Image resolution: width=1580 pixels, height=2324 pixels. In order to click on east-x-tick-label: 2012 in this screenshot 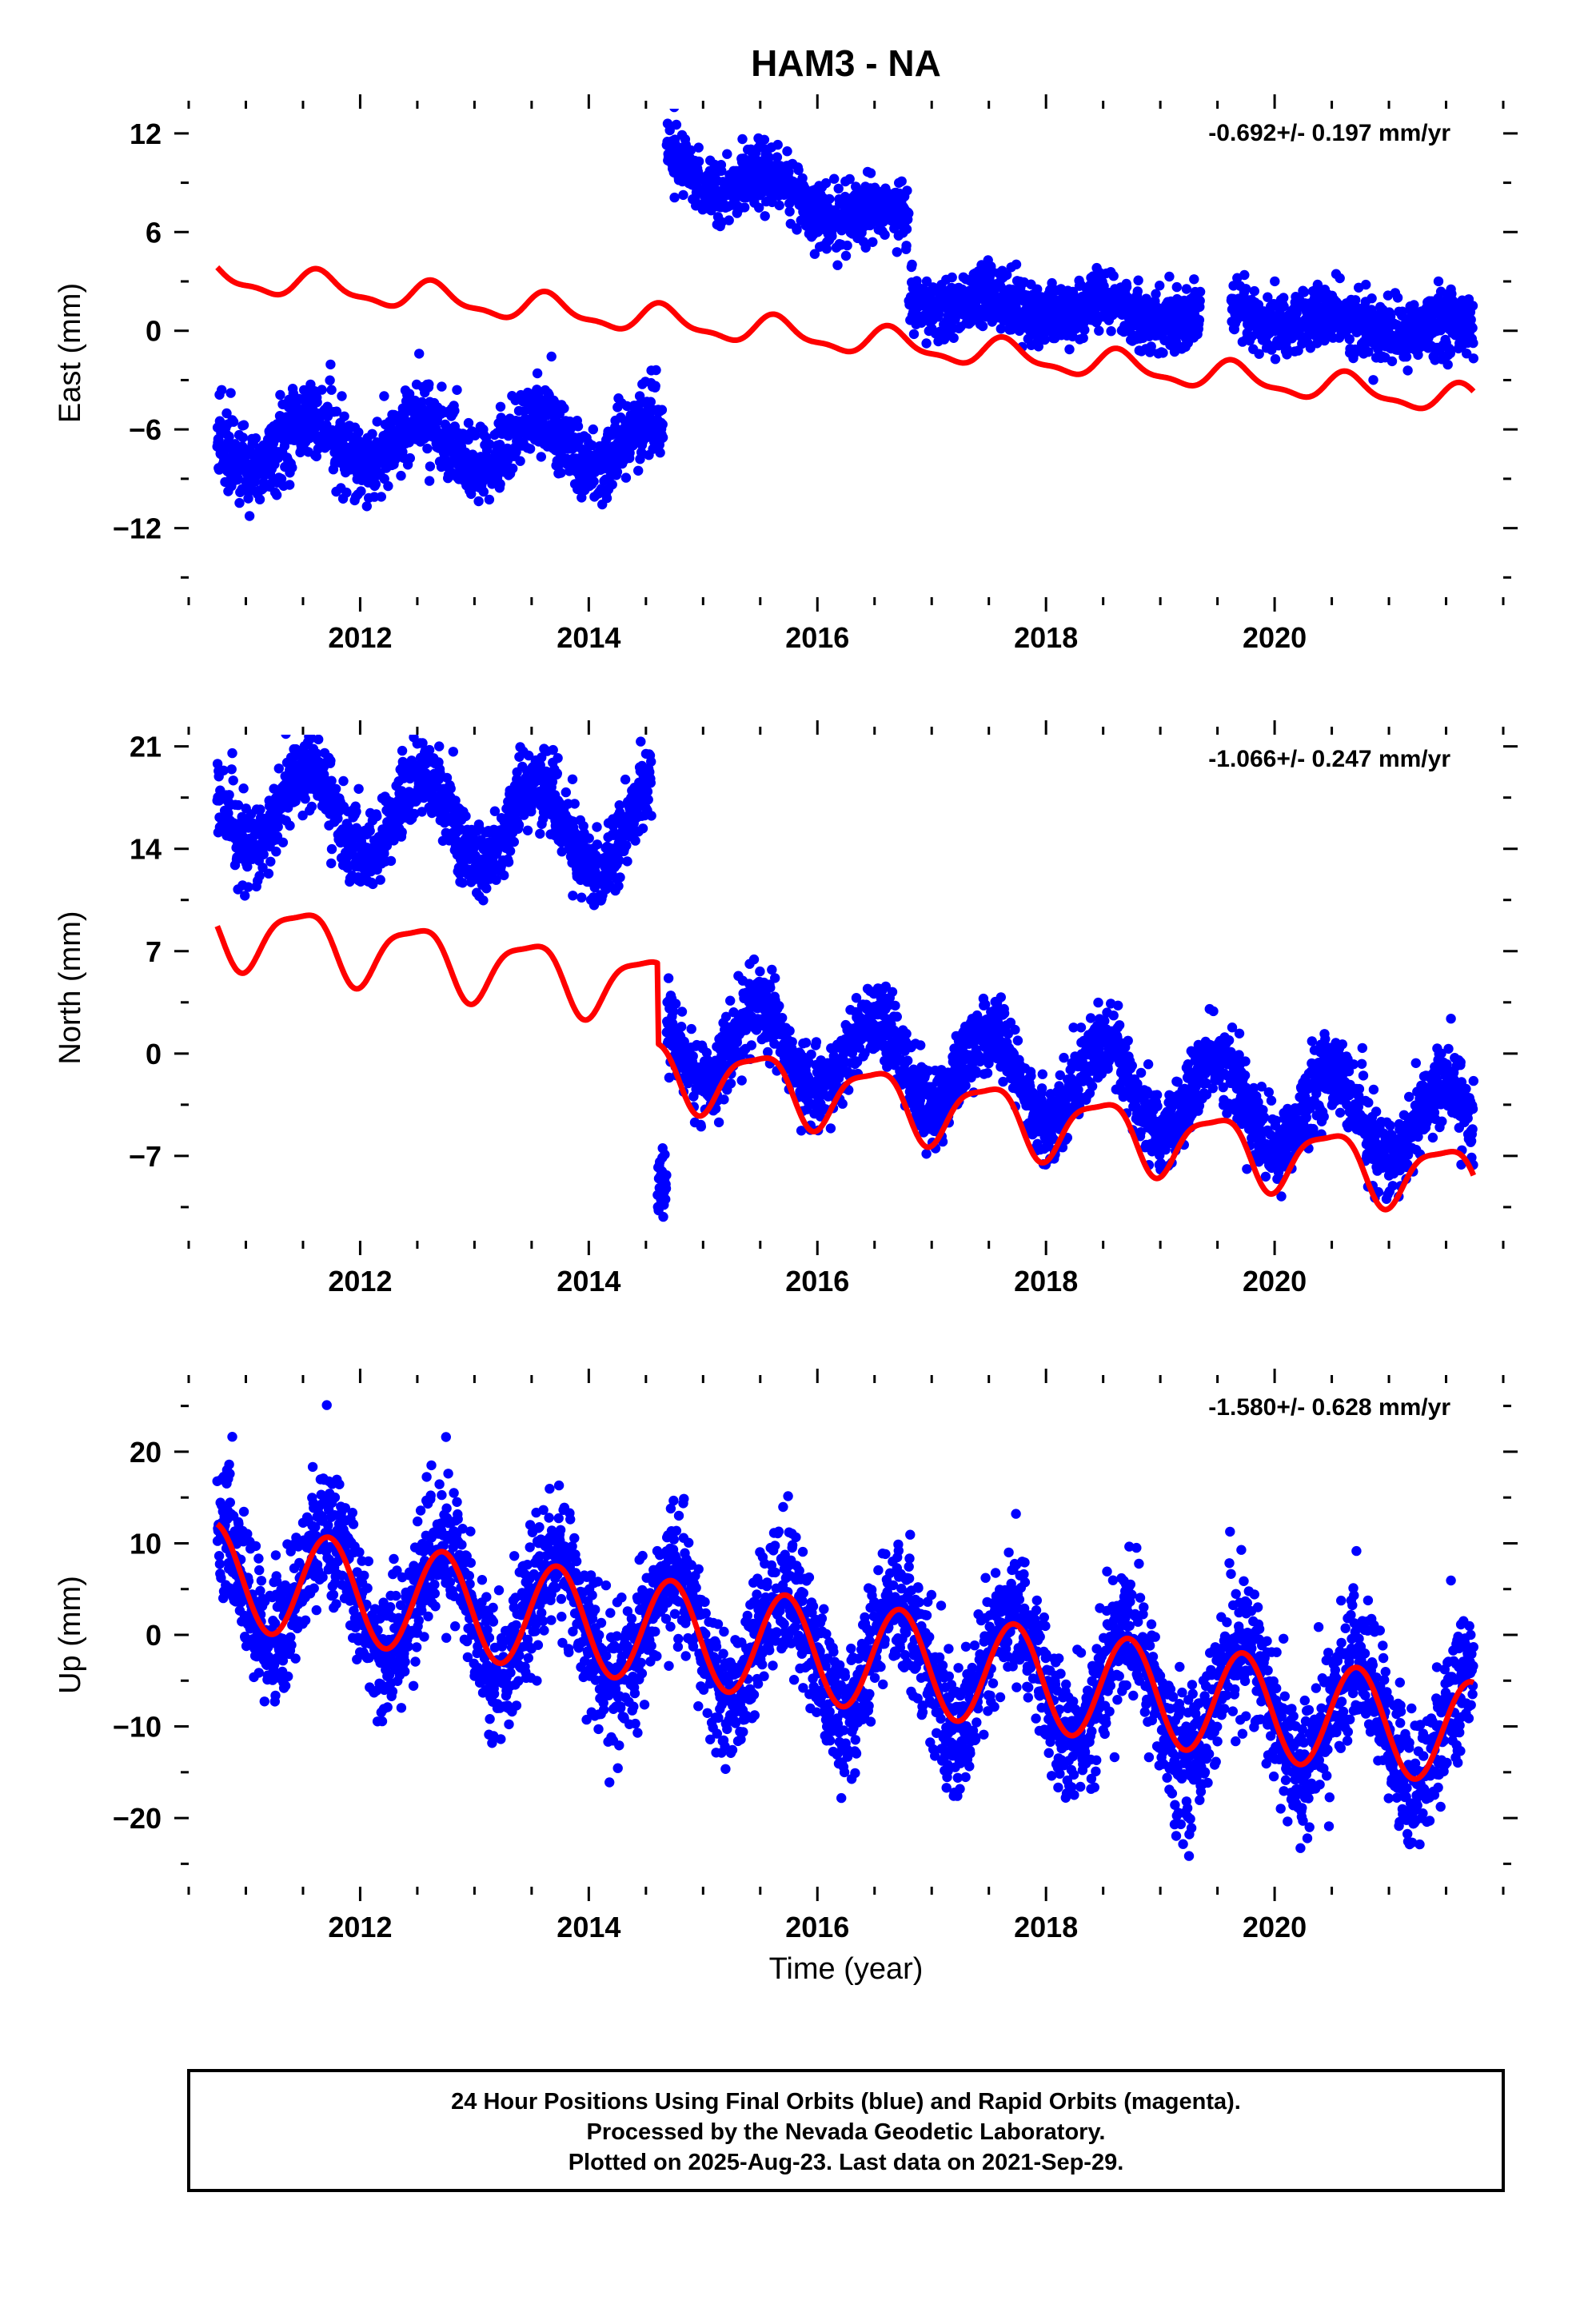, I will do `click(360, 637)`.